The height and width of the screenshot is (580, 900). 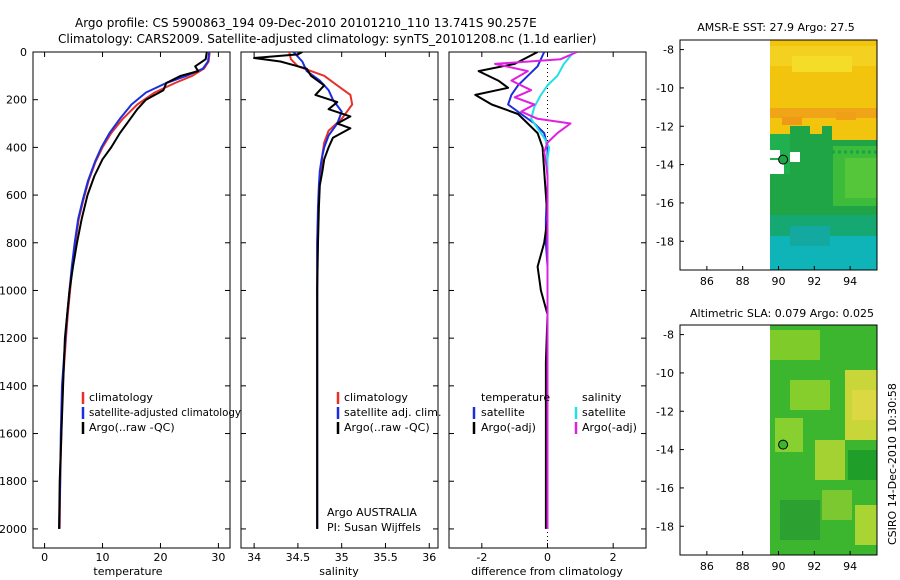 I want to click on sst-map-ytick-label: -14, so click(x=665, y=165).